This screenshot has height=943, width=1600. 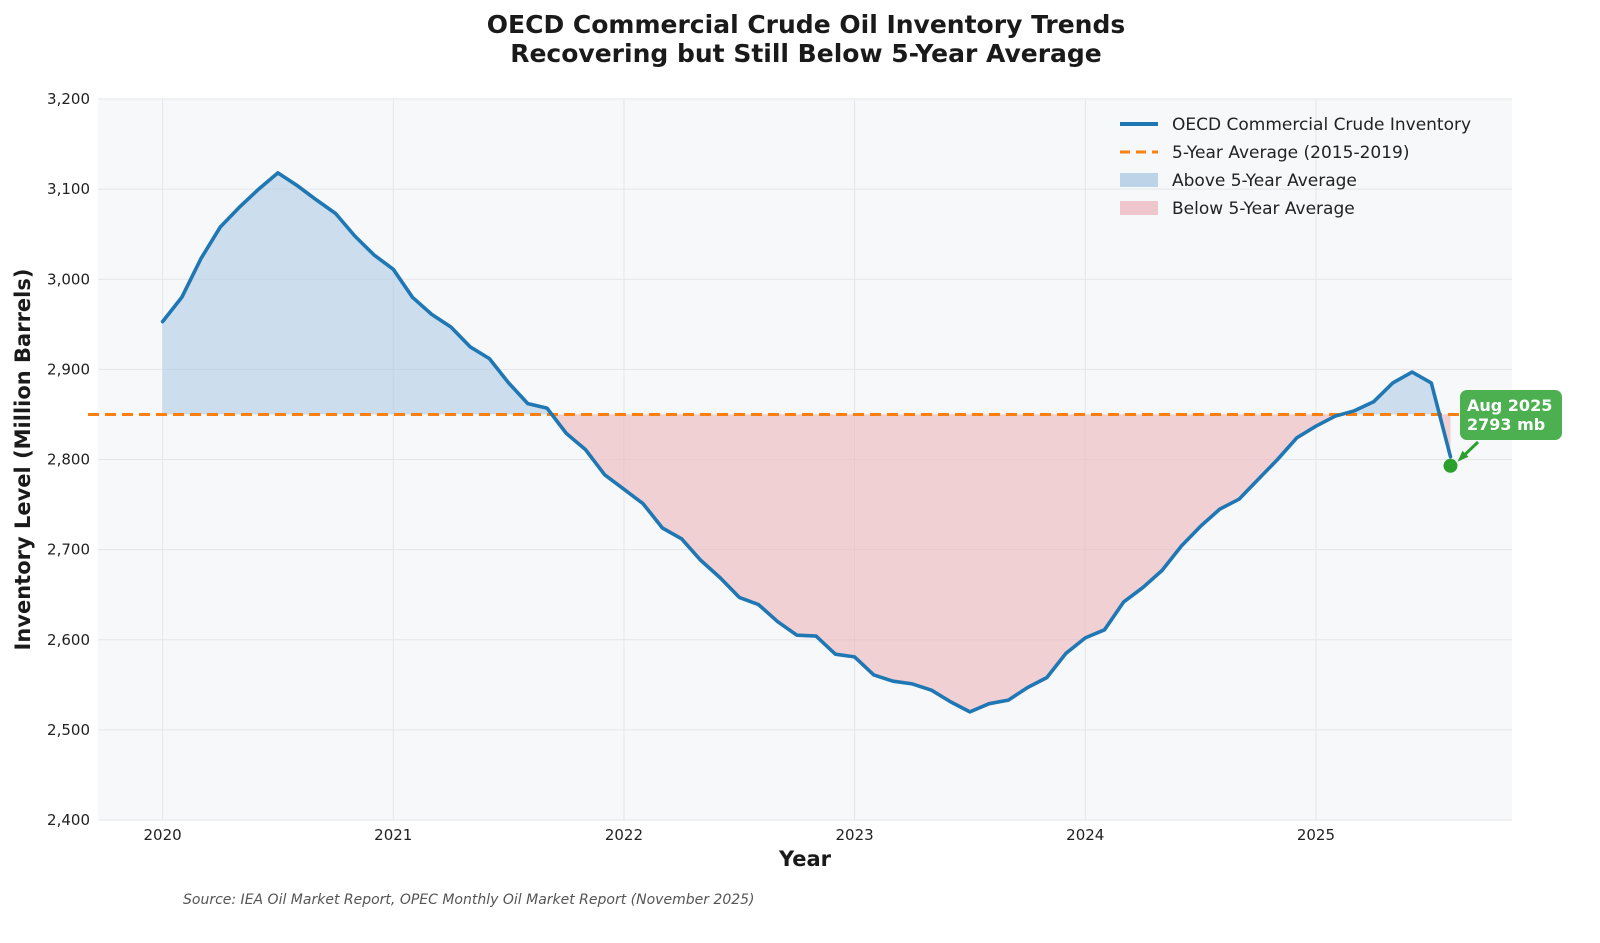 I want to click on x-tick-label: 2024, so click(x=1085, y=835).